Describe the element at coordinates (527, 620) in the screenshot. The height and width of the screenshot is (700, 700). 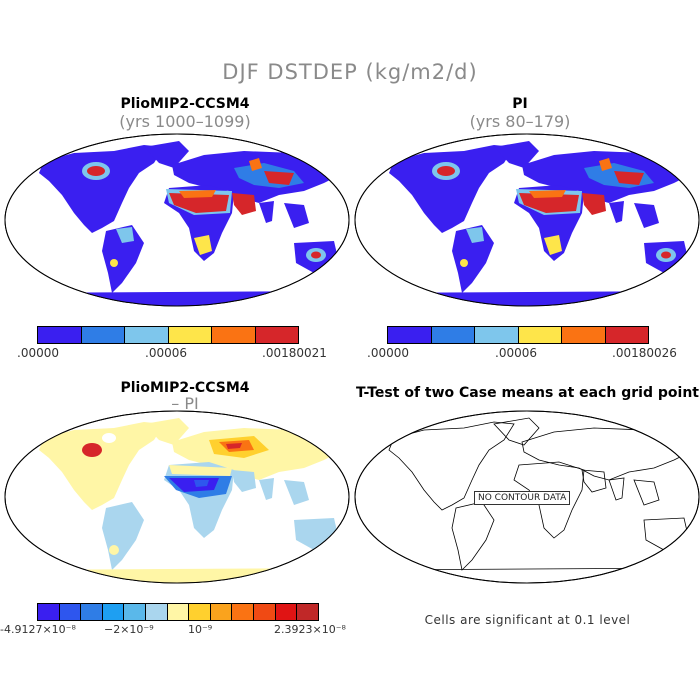
I see `significance-note: Cells are significant at 0.1 level` at that location.